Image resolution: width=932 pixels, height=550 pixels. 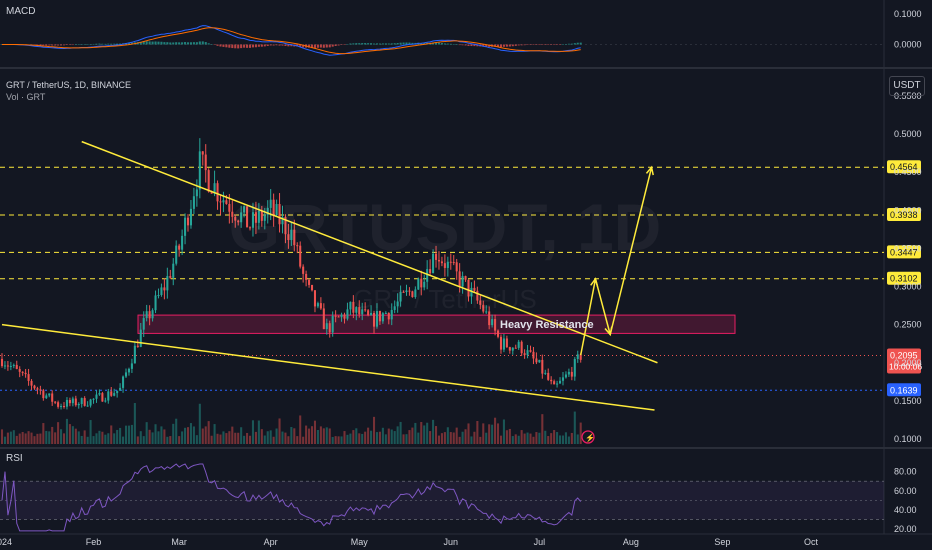 I want to click on time-axis-label: Mar, so click(x=179, y=542).